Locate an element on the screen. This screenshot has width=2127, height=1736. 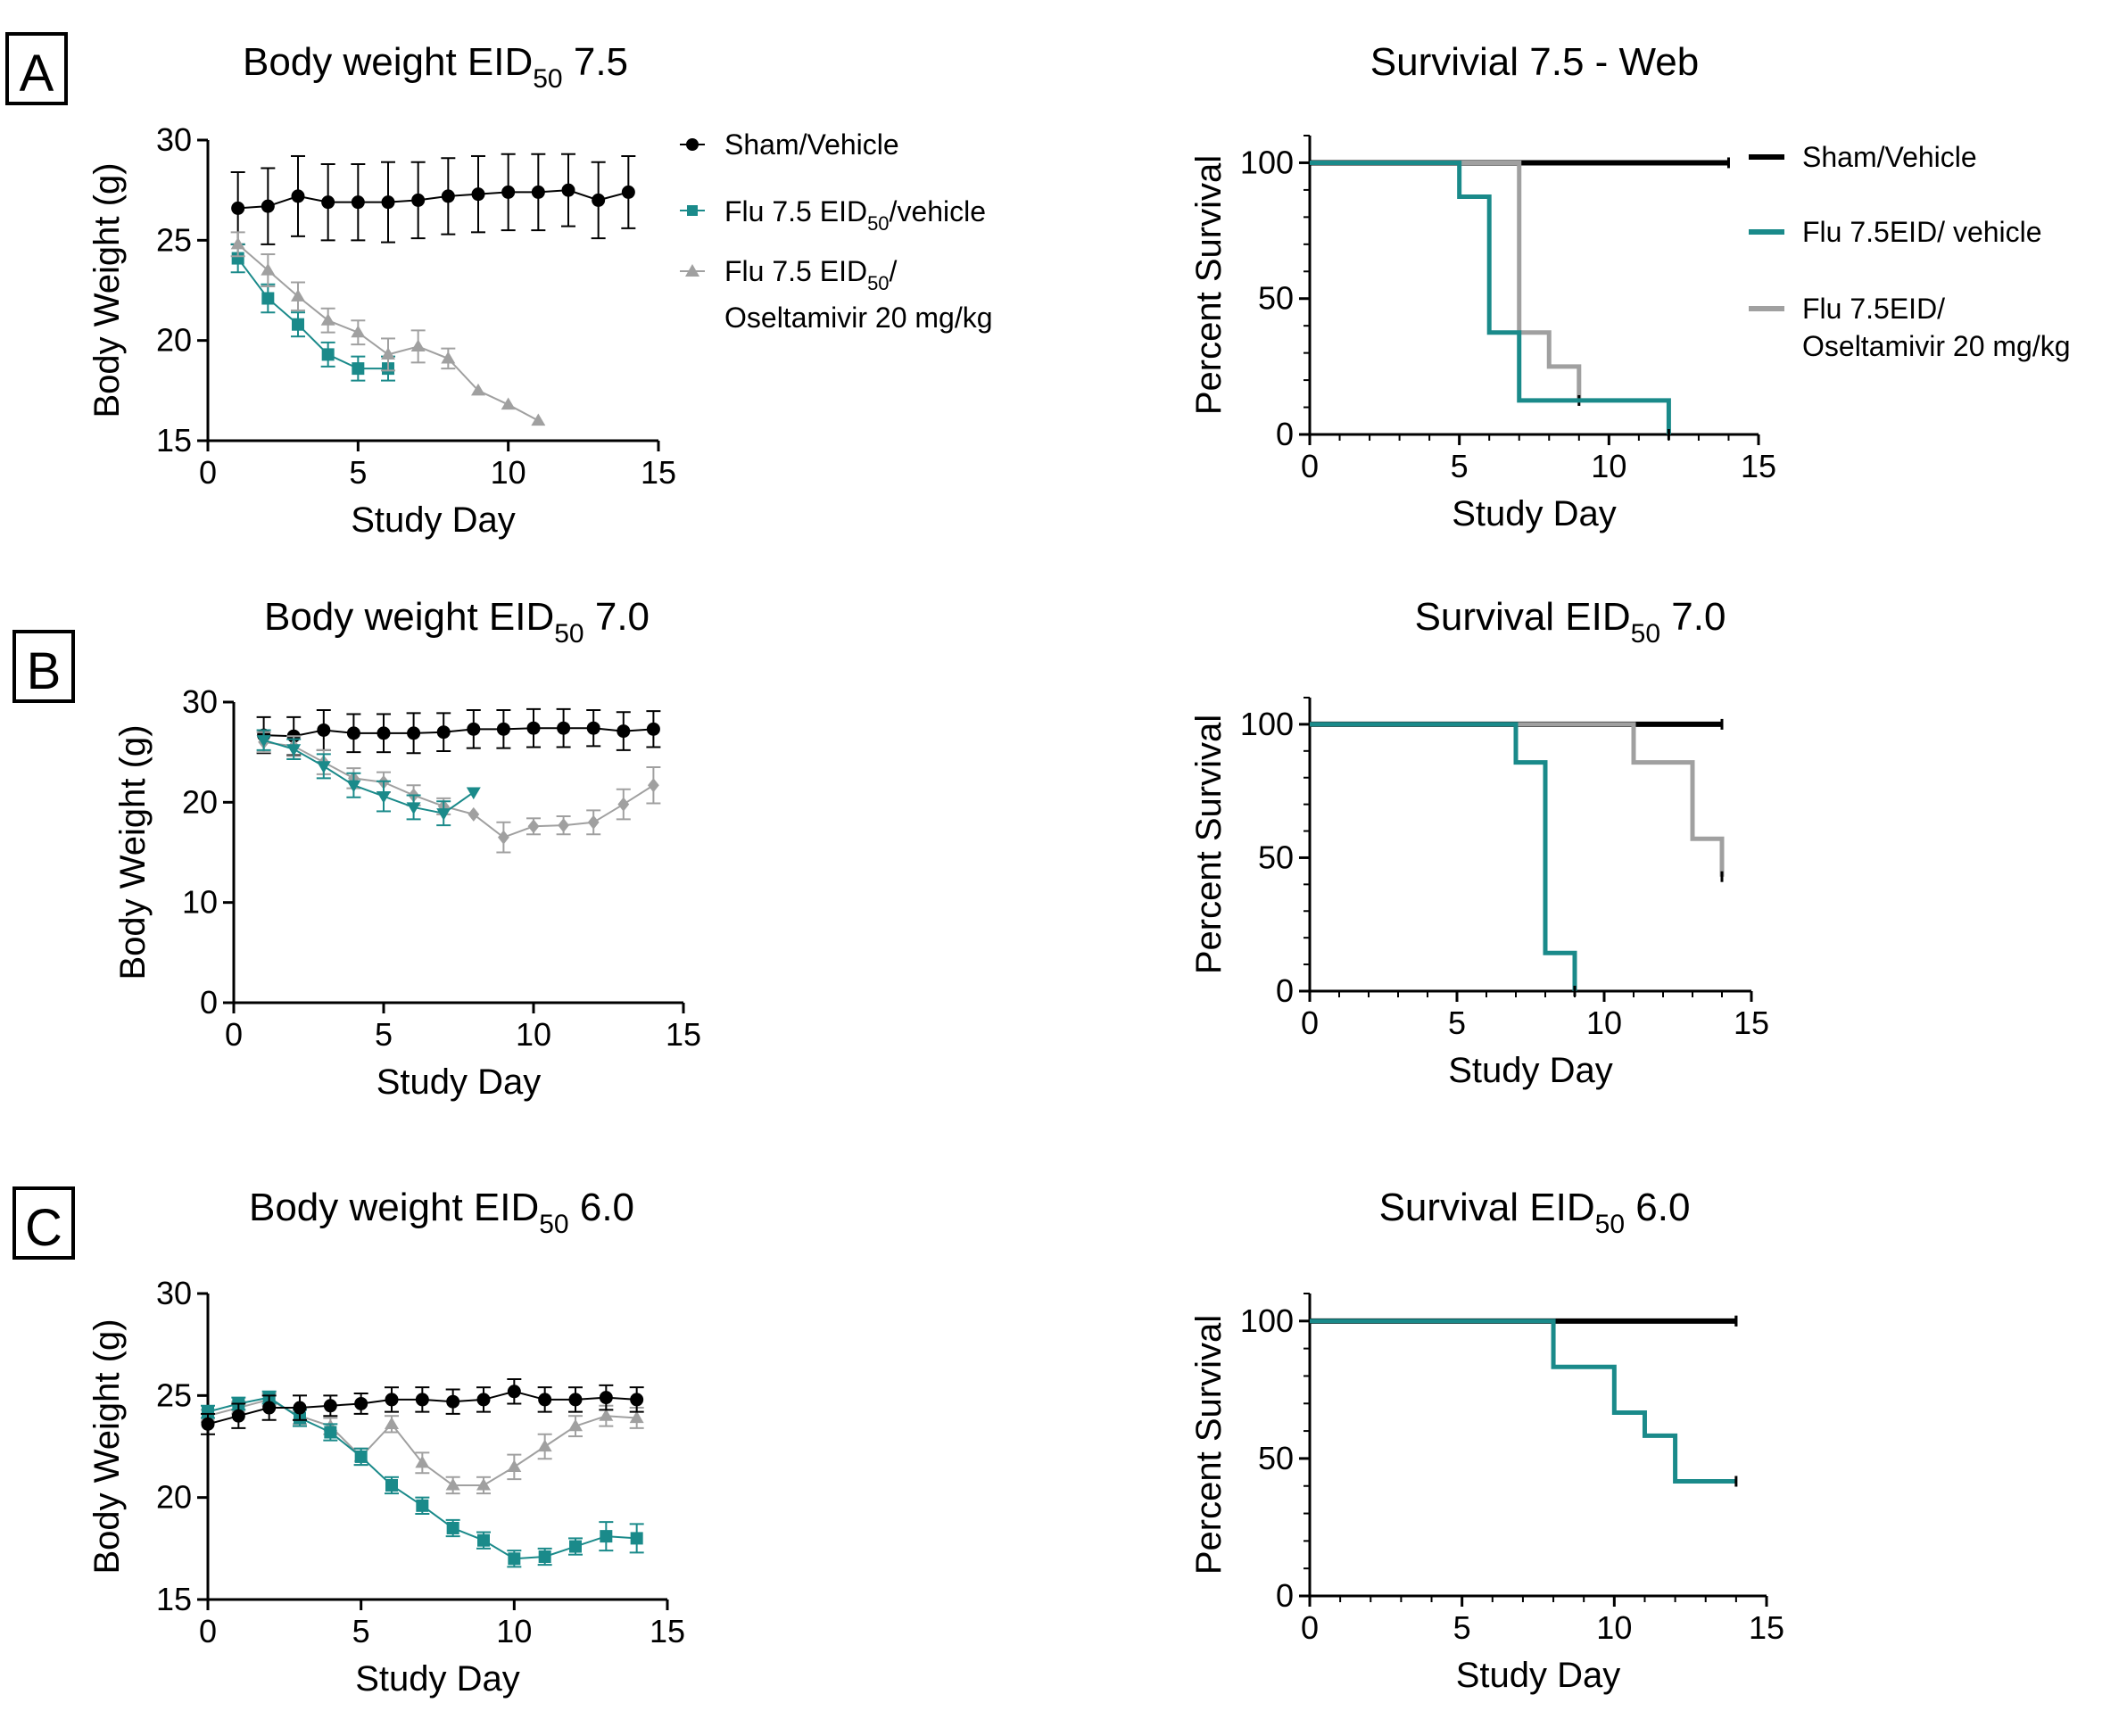
chart-title-main: Body weight EID is located at coordinates (409, 617).